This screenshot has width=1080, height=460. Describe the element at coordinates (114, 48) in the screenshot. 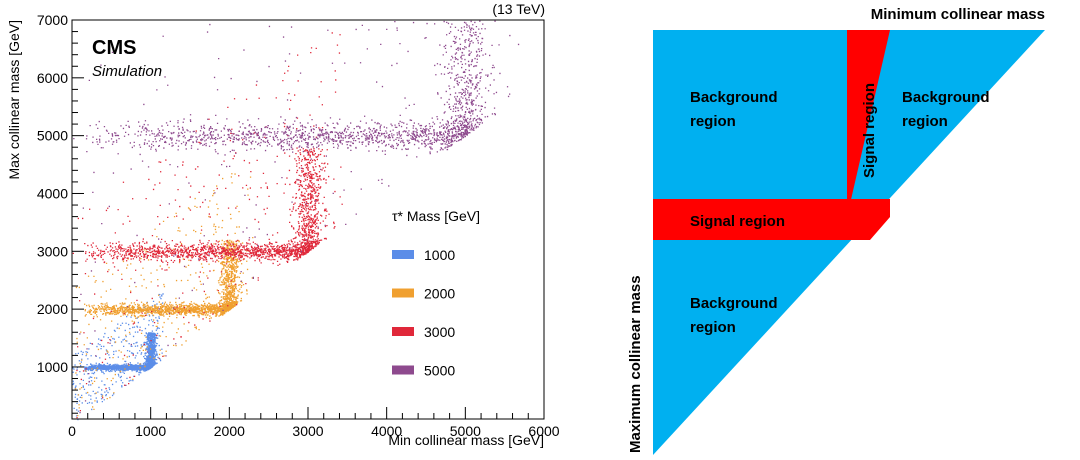

I see `cms-label: CMS` at that location.